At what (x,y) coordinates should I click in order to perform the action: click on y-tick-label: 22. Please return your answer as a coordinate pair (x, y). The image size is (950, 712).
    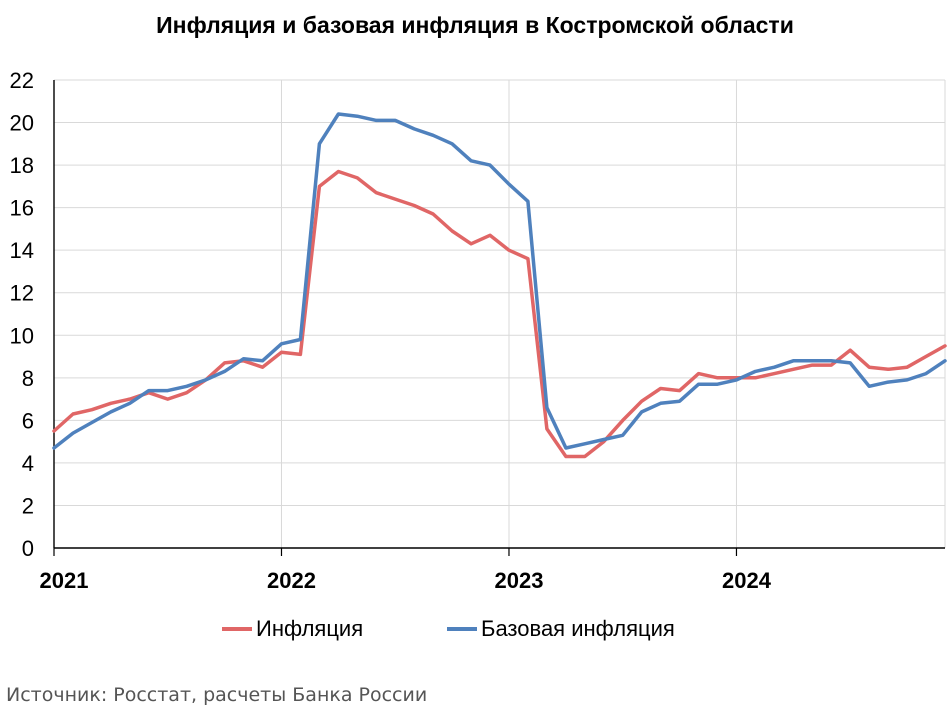
    Looking at the image, I should click on (22, 80).